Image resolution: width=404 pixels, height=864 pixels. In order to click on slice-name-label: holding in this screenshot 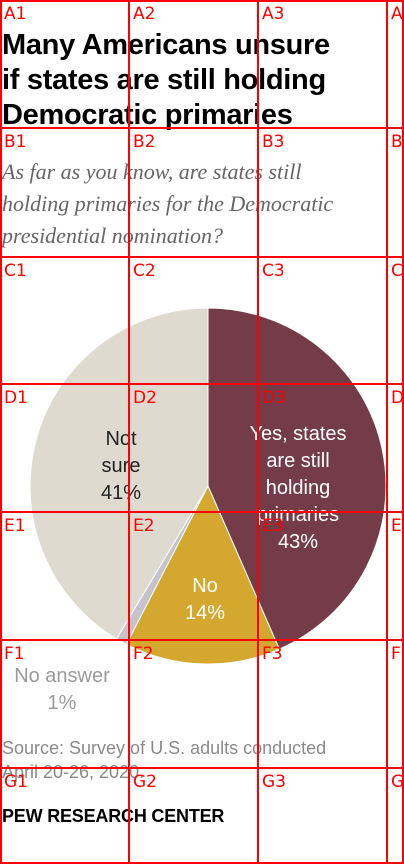, I will do `click(298, 488)`.